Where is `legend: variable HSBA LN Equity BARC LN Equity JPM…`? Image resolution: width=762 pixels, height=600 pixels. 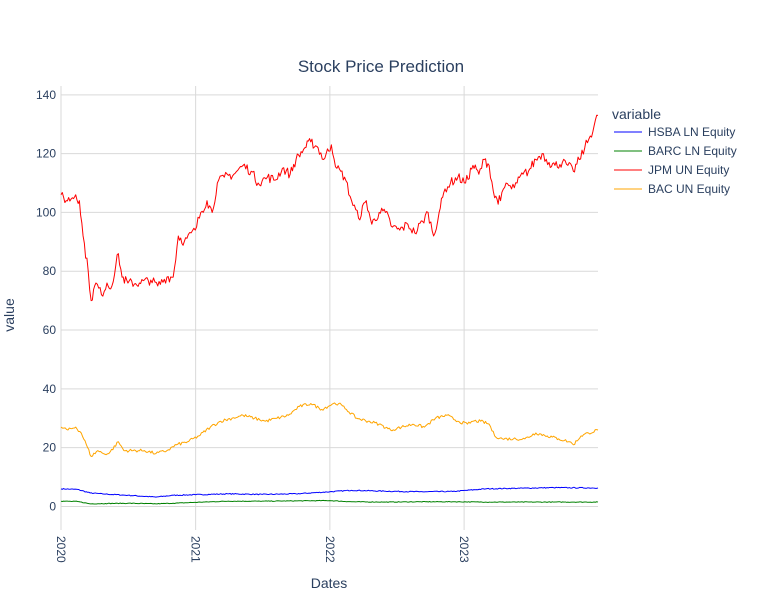 legend: variable HSBA LN Equity BARC LN Equity JPM… is located at coordinates (674, 151).